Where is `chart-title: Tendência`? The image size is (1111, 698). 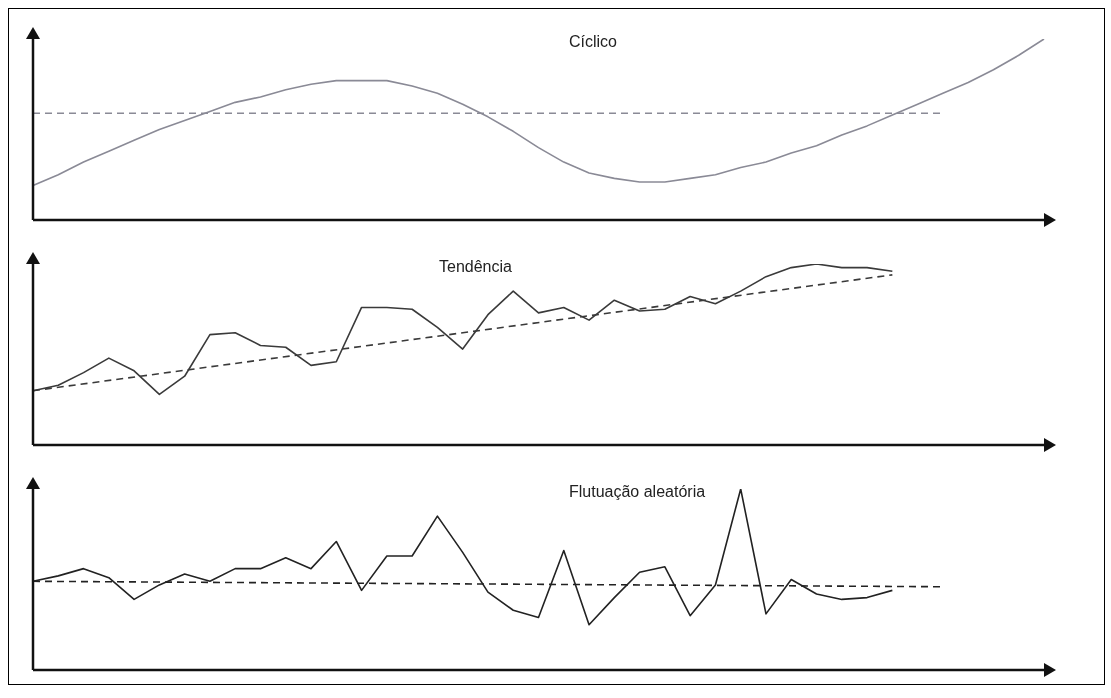
chart-title: Tendência is located at coordinates (475, 267).